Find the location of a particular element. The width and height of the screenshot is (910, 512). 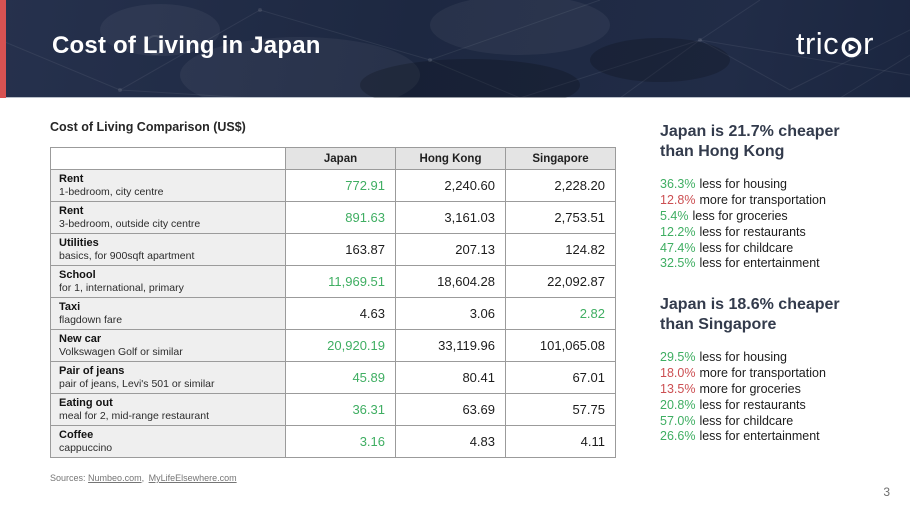

list-item: 47.4% less for childcare is located at coordinates (782, 249).